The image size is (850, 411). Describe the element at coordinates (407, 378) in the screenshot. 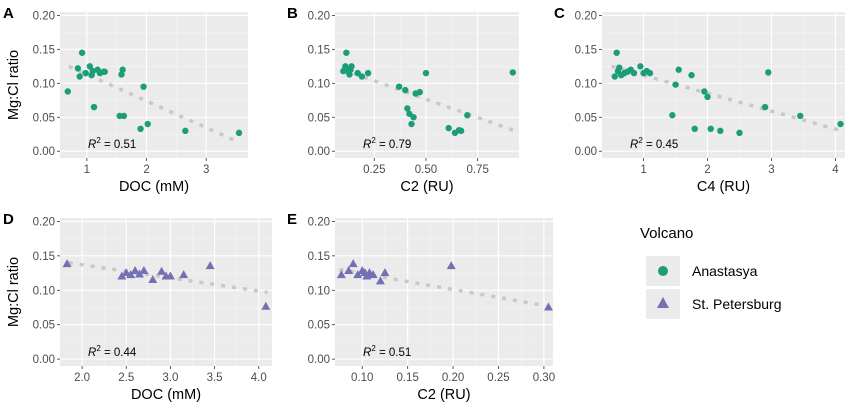

I see `x-tick-label: 0.15` at that location.